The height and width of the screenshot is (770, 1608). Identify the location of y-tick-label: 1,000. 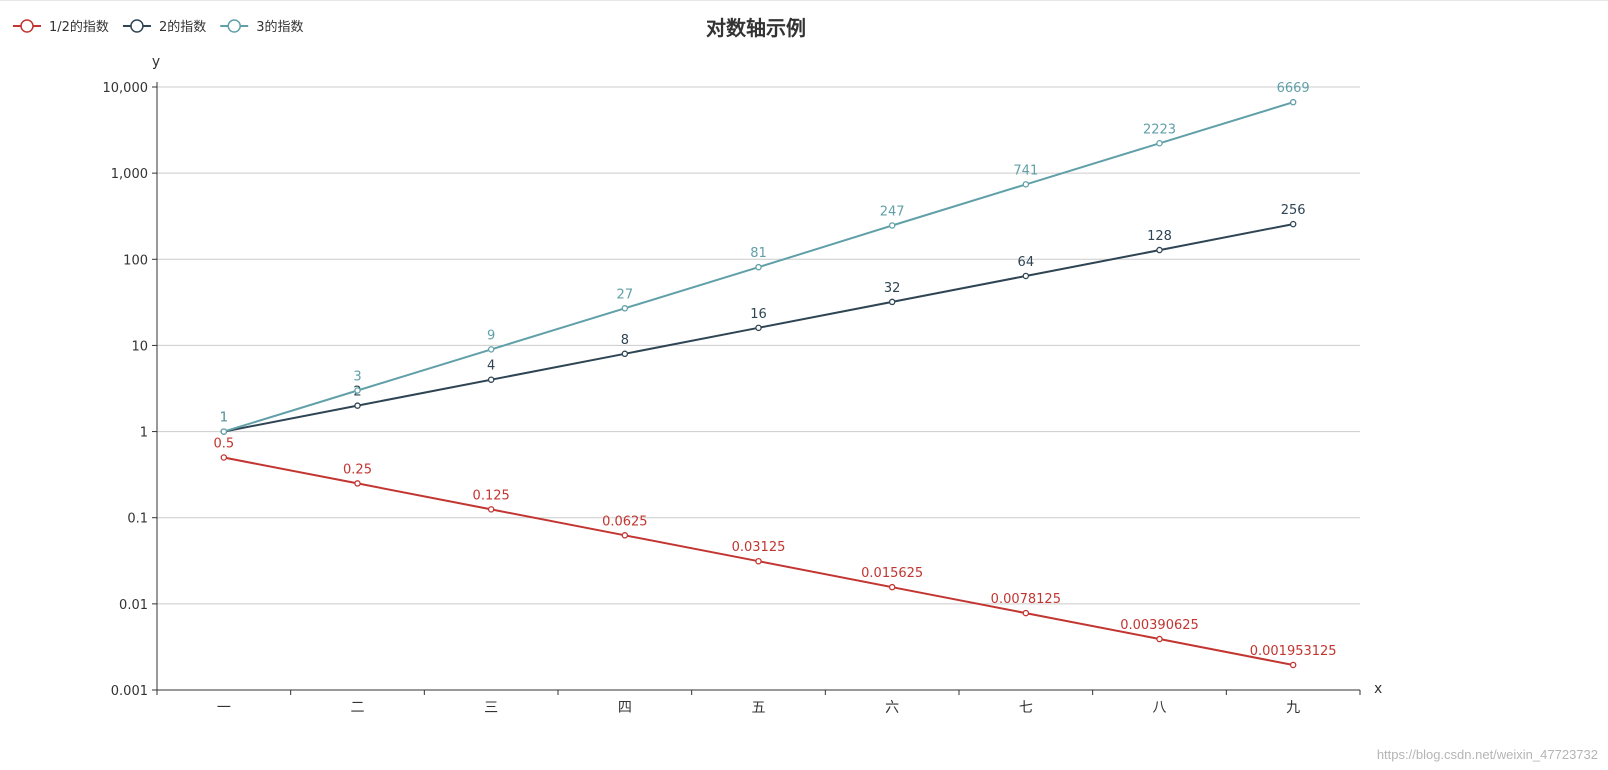
(129, 174).